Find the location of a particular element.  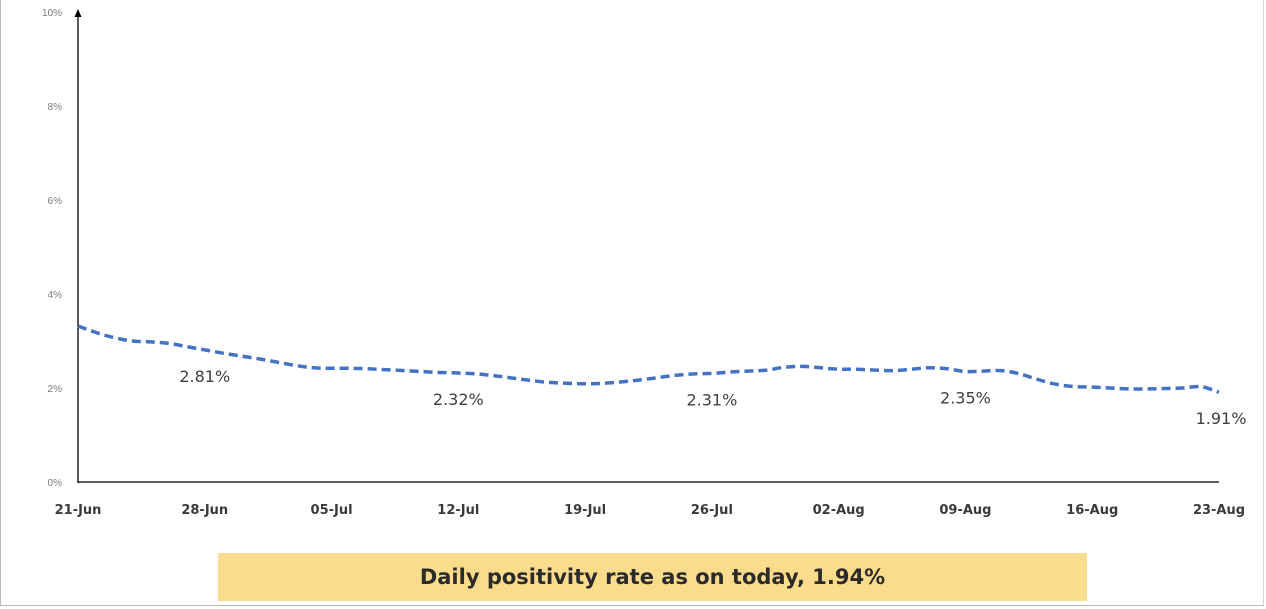

data-label: 2.35% is located at coordinates (965, 398).